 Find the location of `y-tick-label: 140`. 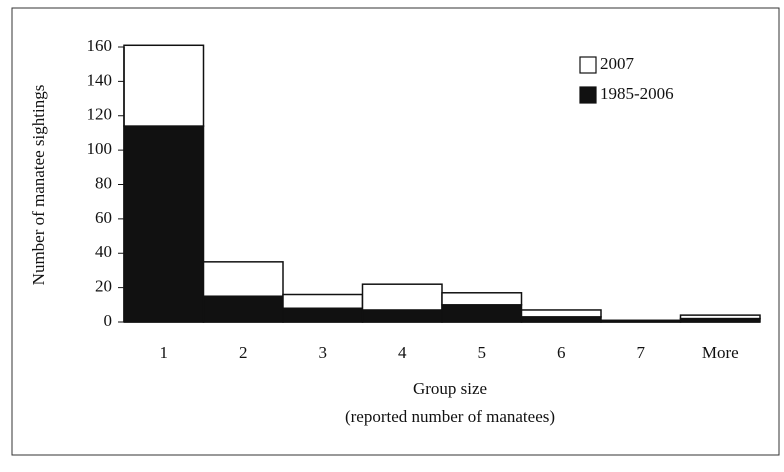

y-tick-label: 140 is located at coordinates (100, 79).